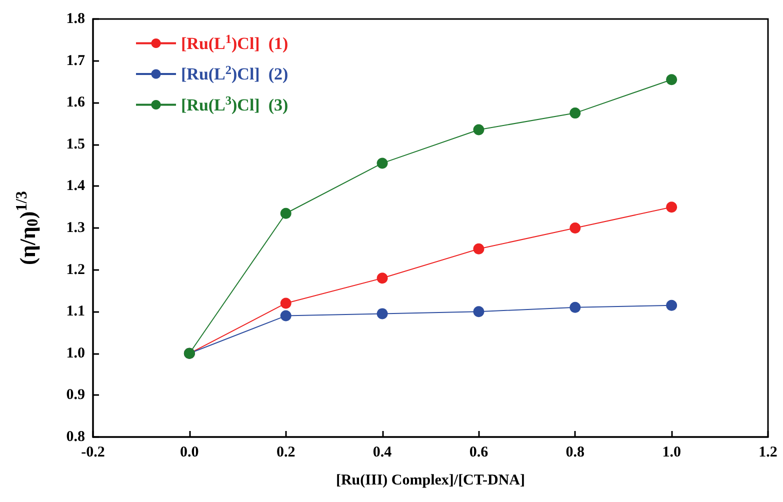  Describe the element at coordinates (75, 228) in the screenshot. I see `y-tick-label: 1.3` at that location.